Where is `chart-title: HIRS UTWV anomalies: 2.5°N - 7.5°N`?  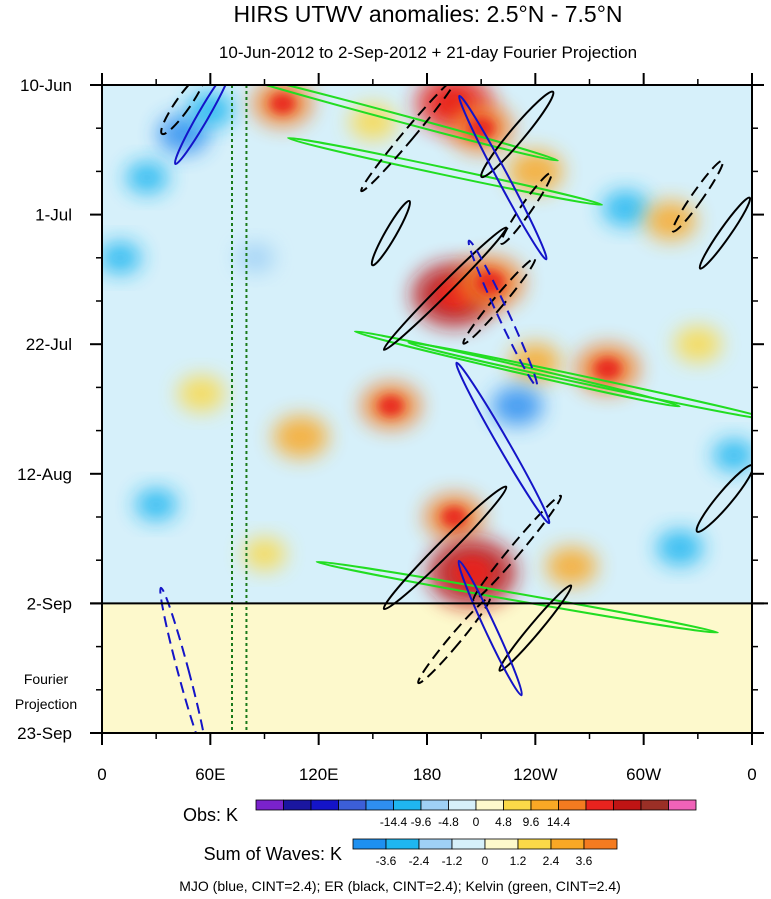 chart-title: HIRS UTWV anomalies: 2.5°N - 7.5°N is located at coordinates (427, 14).